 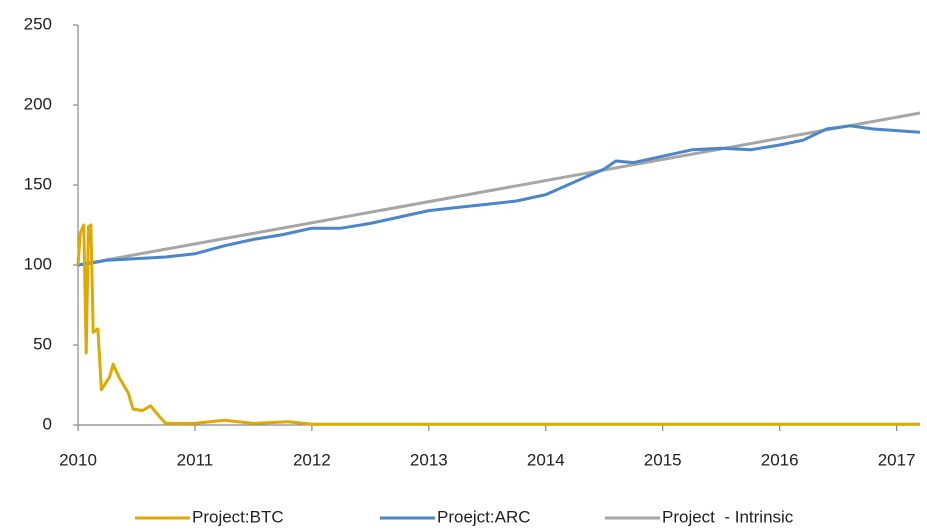 What do you see at coordinates (195, 459) in the screenshot?
I see `x-tick-label: 2011` at bounding box center [195, 459].